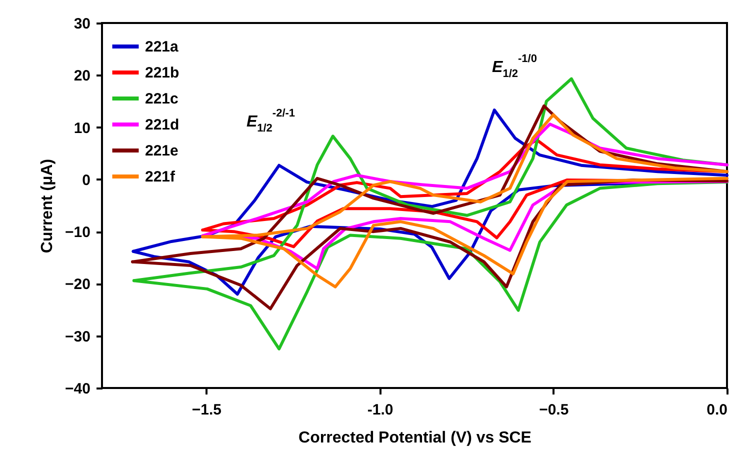 The width and height of the screenshot is (737, 472). Describe the element at coordinates (47, 206) in the screenshot. I see `y-axis-title: Current (μA)` at that location.